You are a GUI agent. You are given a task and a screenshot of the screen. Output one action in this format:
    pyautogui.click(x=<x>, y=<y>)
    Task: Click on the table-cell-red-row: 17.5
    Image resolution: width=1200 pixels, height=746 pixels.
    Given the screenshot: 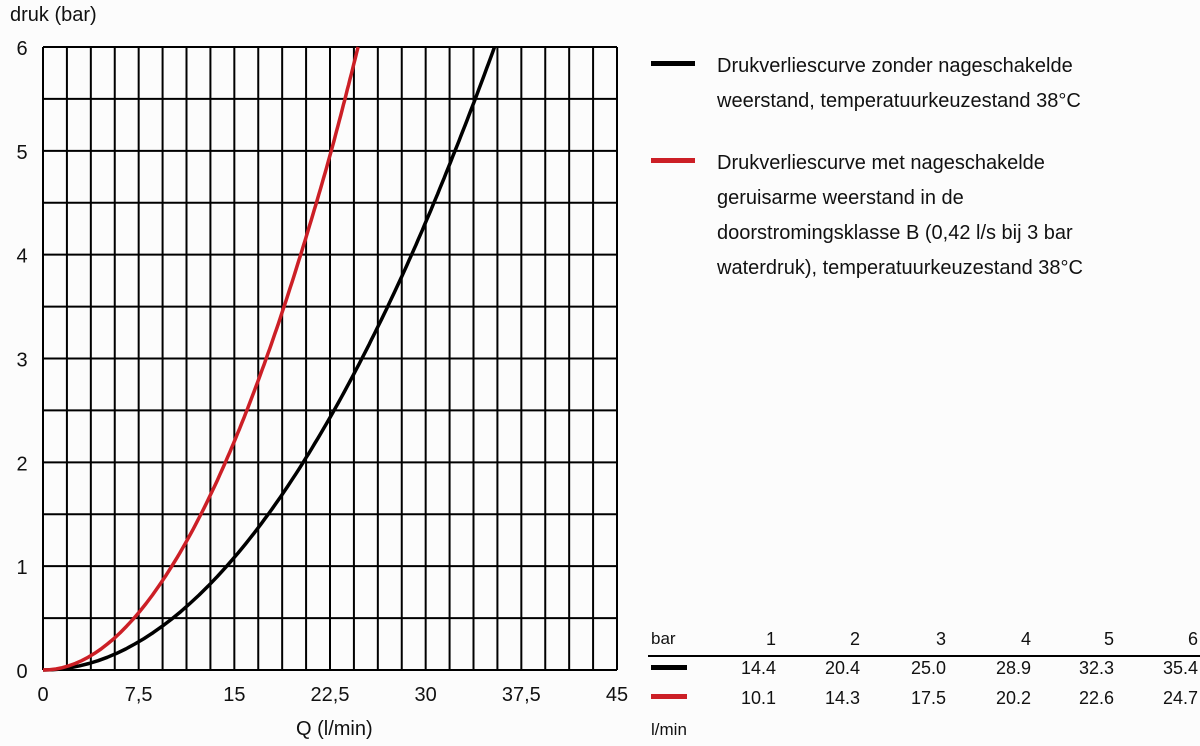 What is the action you would take?
    pyautogui.click(x=928, y=698)
    